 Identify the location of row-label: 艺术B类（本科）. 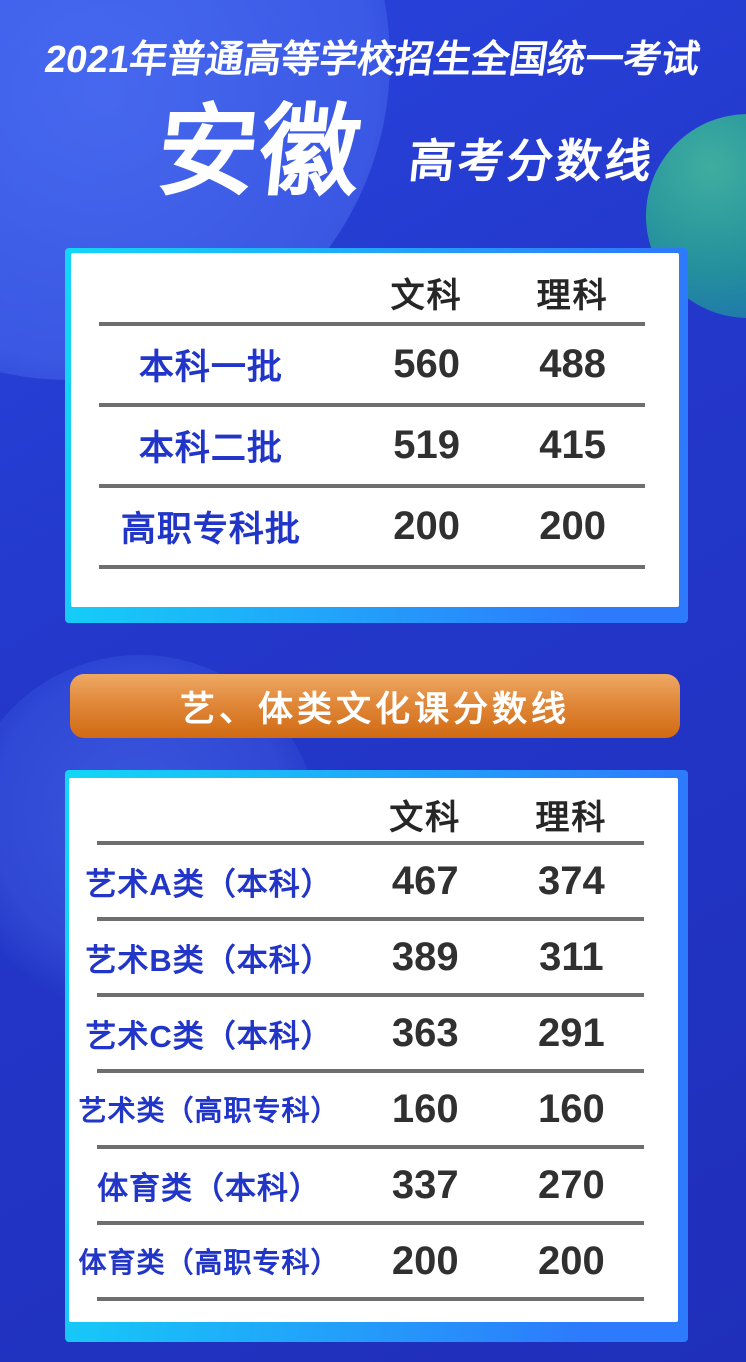
(209, 960).